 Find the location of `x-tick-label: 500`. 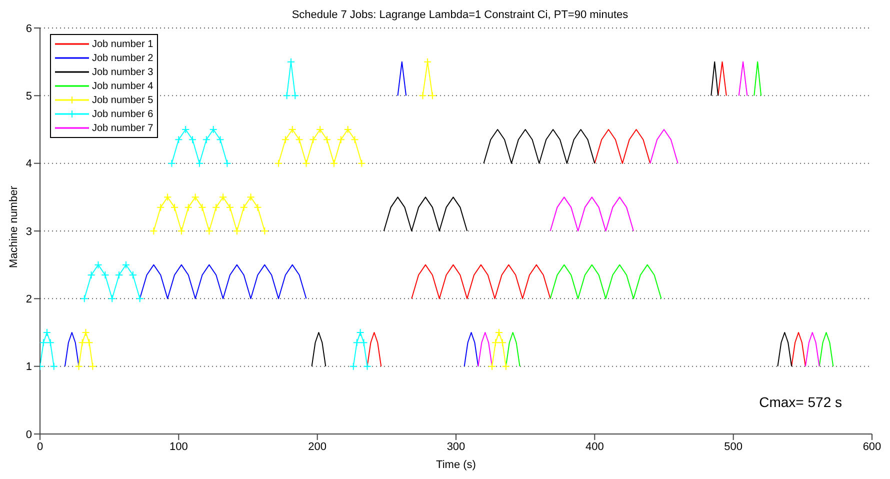

x-tick-label: 500 is located at coordinates (733, 446).